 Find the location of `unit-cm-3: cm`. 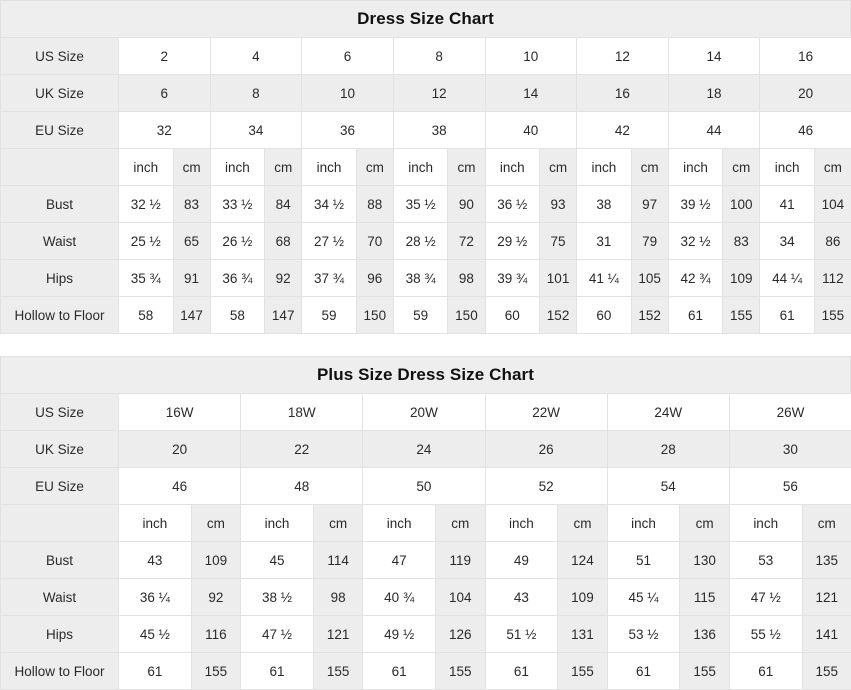

unit-cm-3: cm is located at coordinates (582, 523).